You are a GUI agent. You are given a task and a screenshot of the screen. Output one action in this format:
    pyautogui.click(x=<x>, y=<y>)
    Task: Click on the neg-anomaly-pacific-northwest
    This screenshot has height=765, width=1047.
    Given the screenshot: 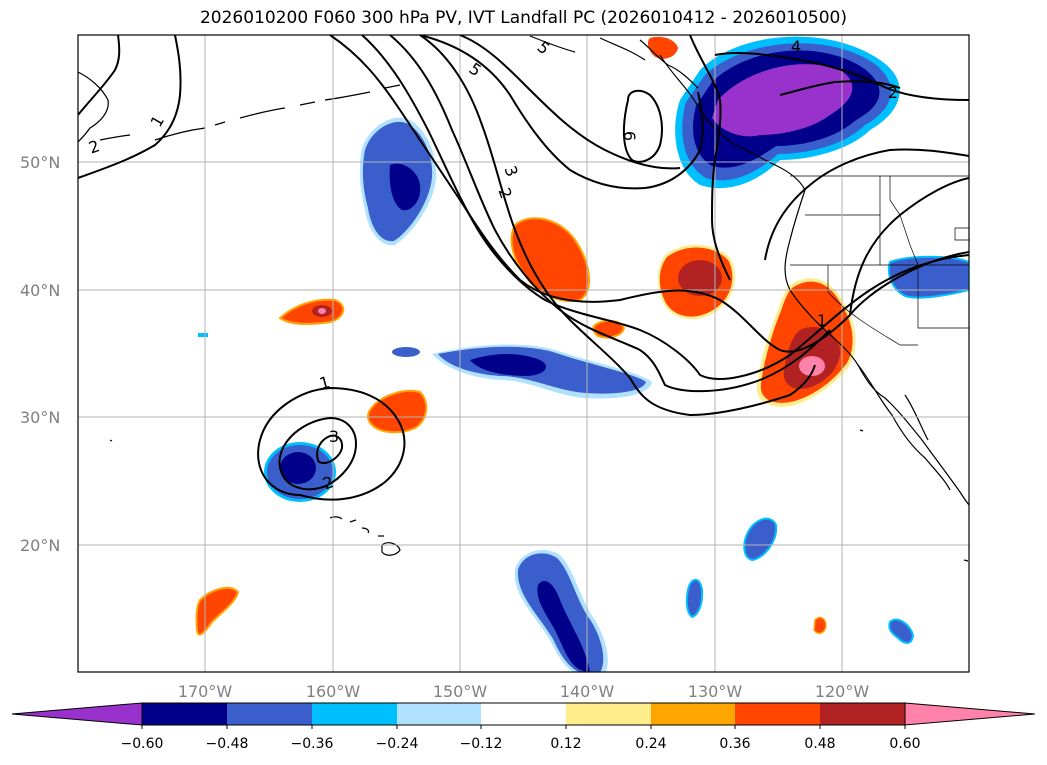 What is the action you would take?
    pyautogui.click(x=787, y=112)
    